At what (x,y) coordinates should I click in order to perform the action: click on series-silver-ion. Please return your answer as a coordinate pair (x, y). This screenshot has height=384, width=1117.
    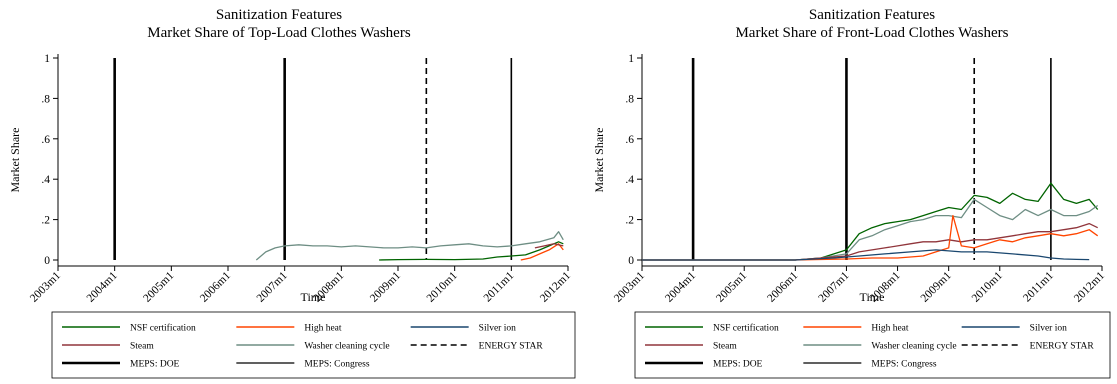
    Looking at the image, I should click on (866, 255).